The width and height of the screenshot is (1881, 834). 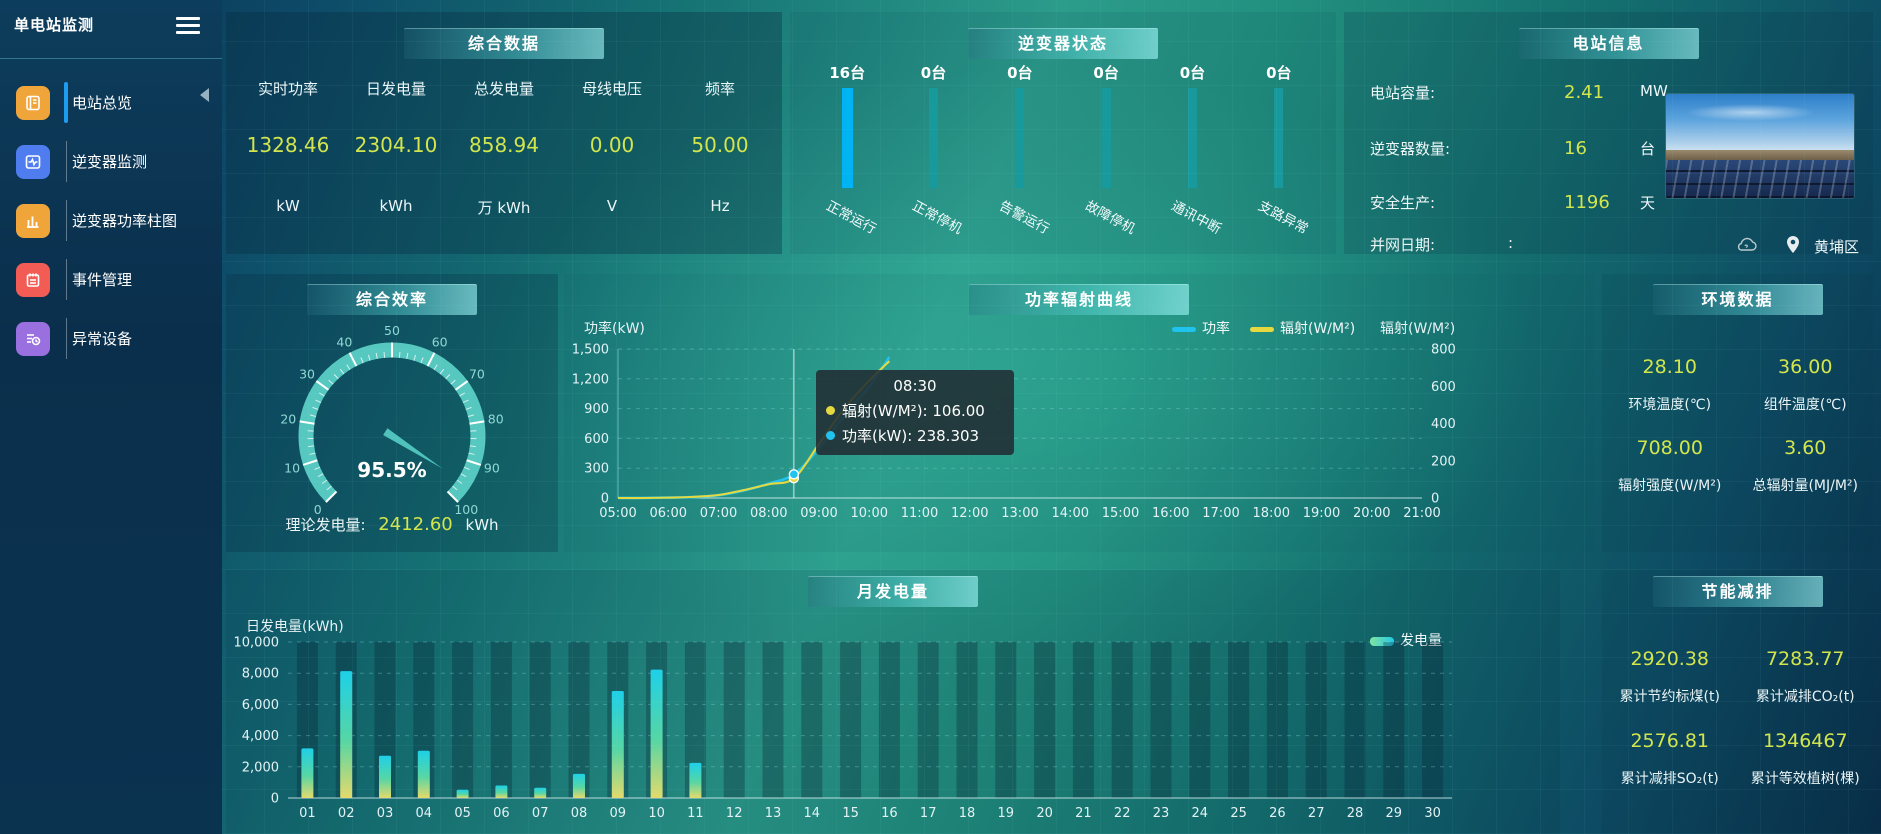 I want to click on metric-unit: Hz, so click(x=720, y=206).